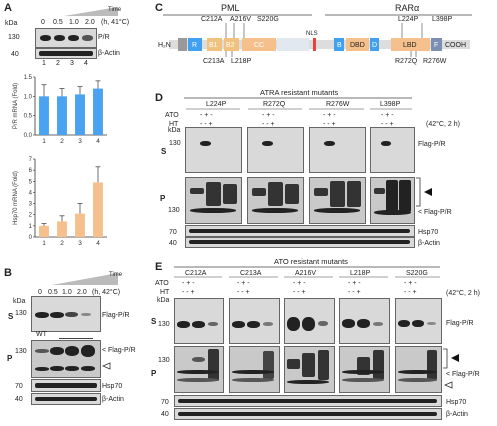 This screenshot has height=426, width=497. I want to click on panel-c-nls: NLS, so click(312, 34).